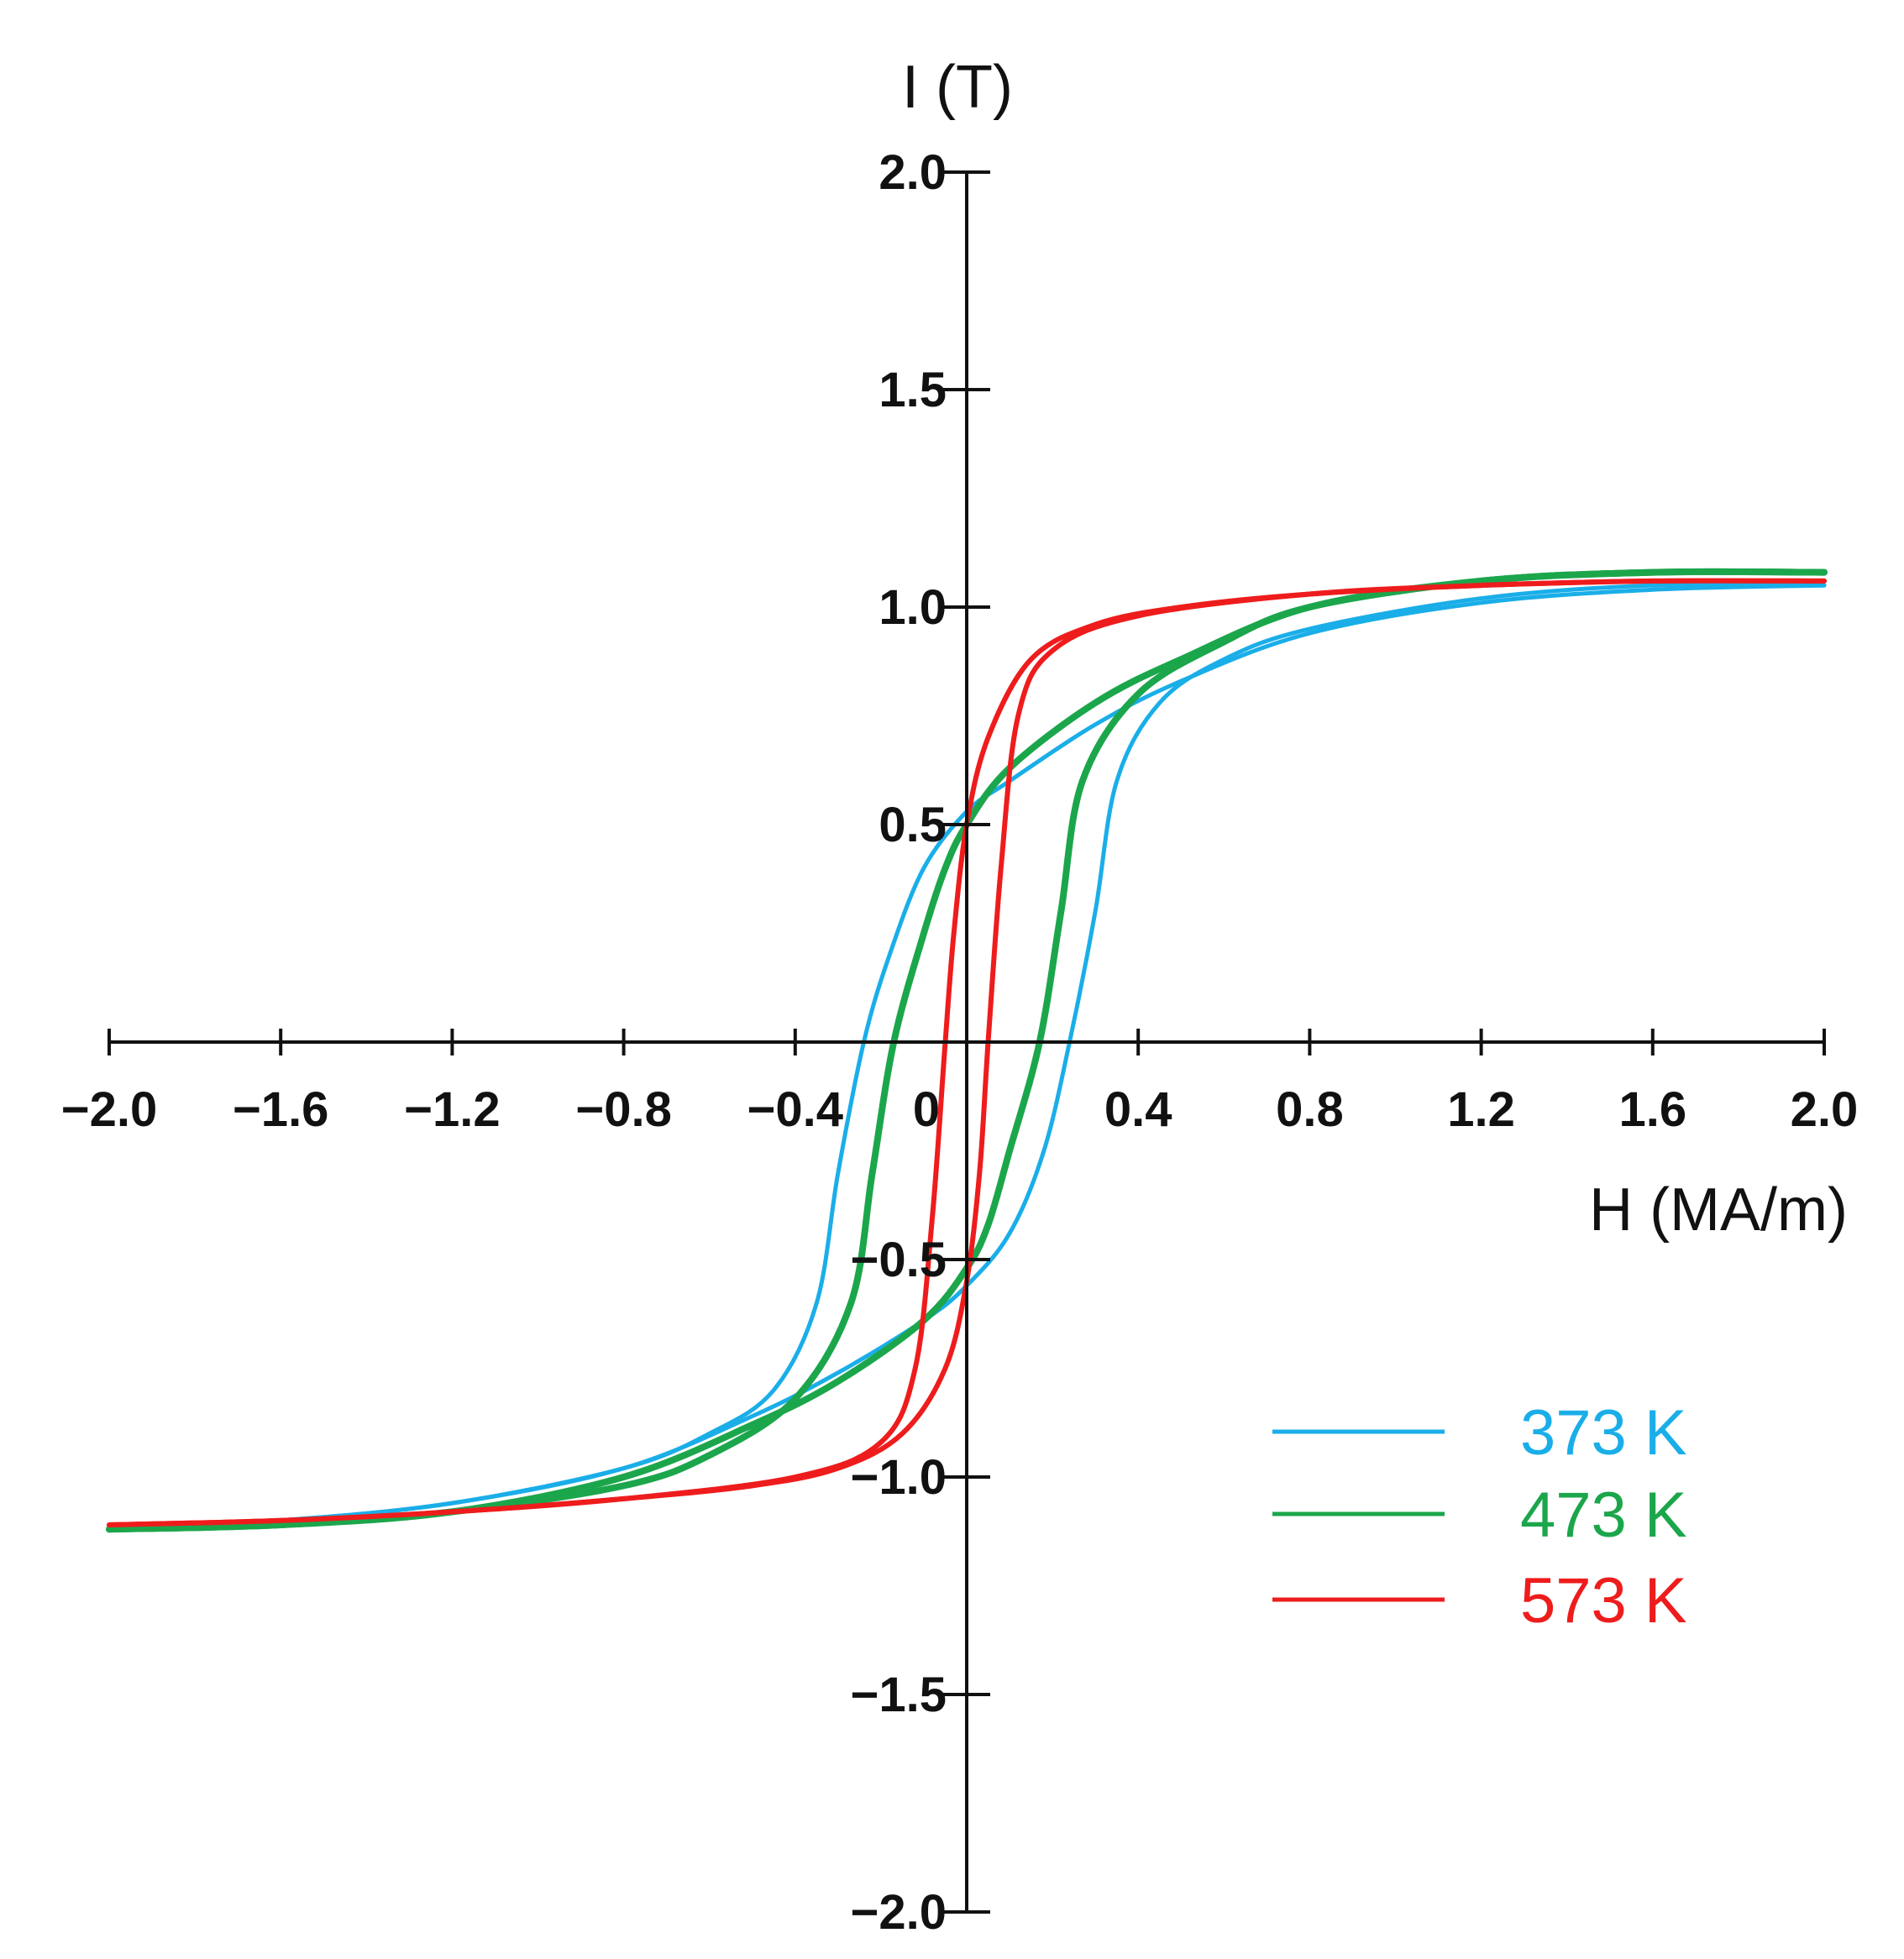  Describe the element at coordinates (1310, 1109) in the screenshot. I see `x-tick-label: 0.8` at that location.